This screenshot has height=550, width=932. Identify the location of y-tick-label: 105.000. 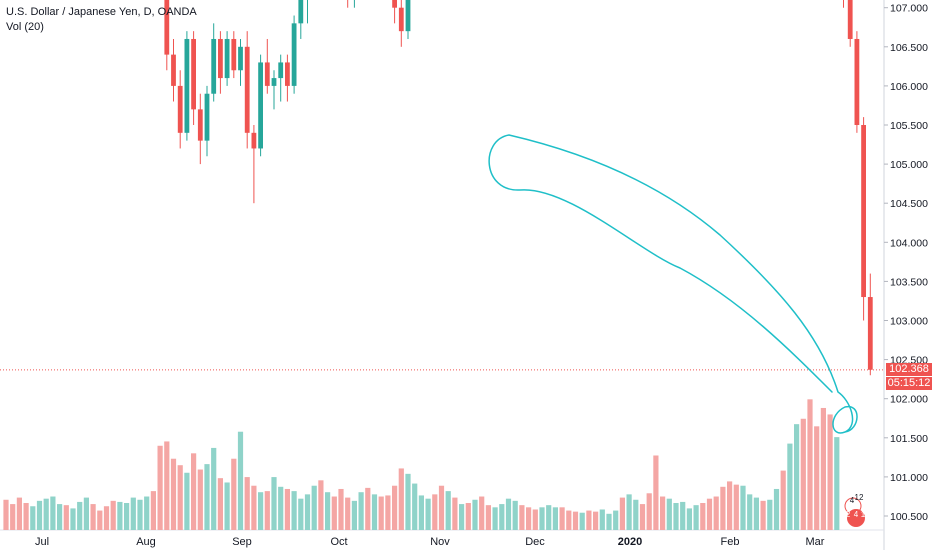
(909, 165).